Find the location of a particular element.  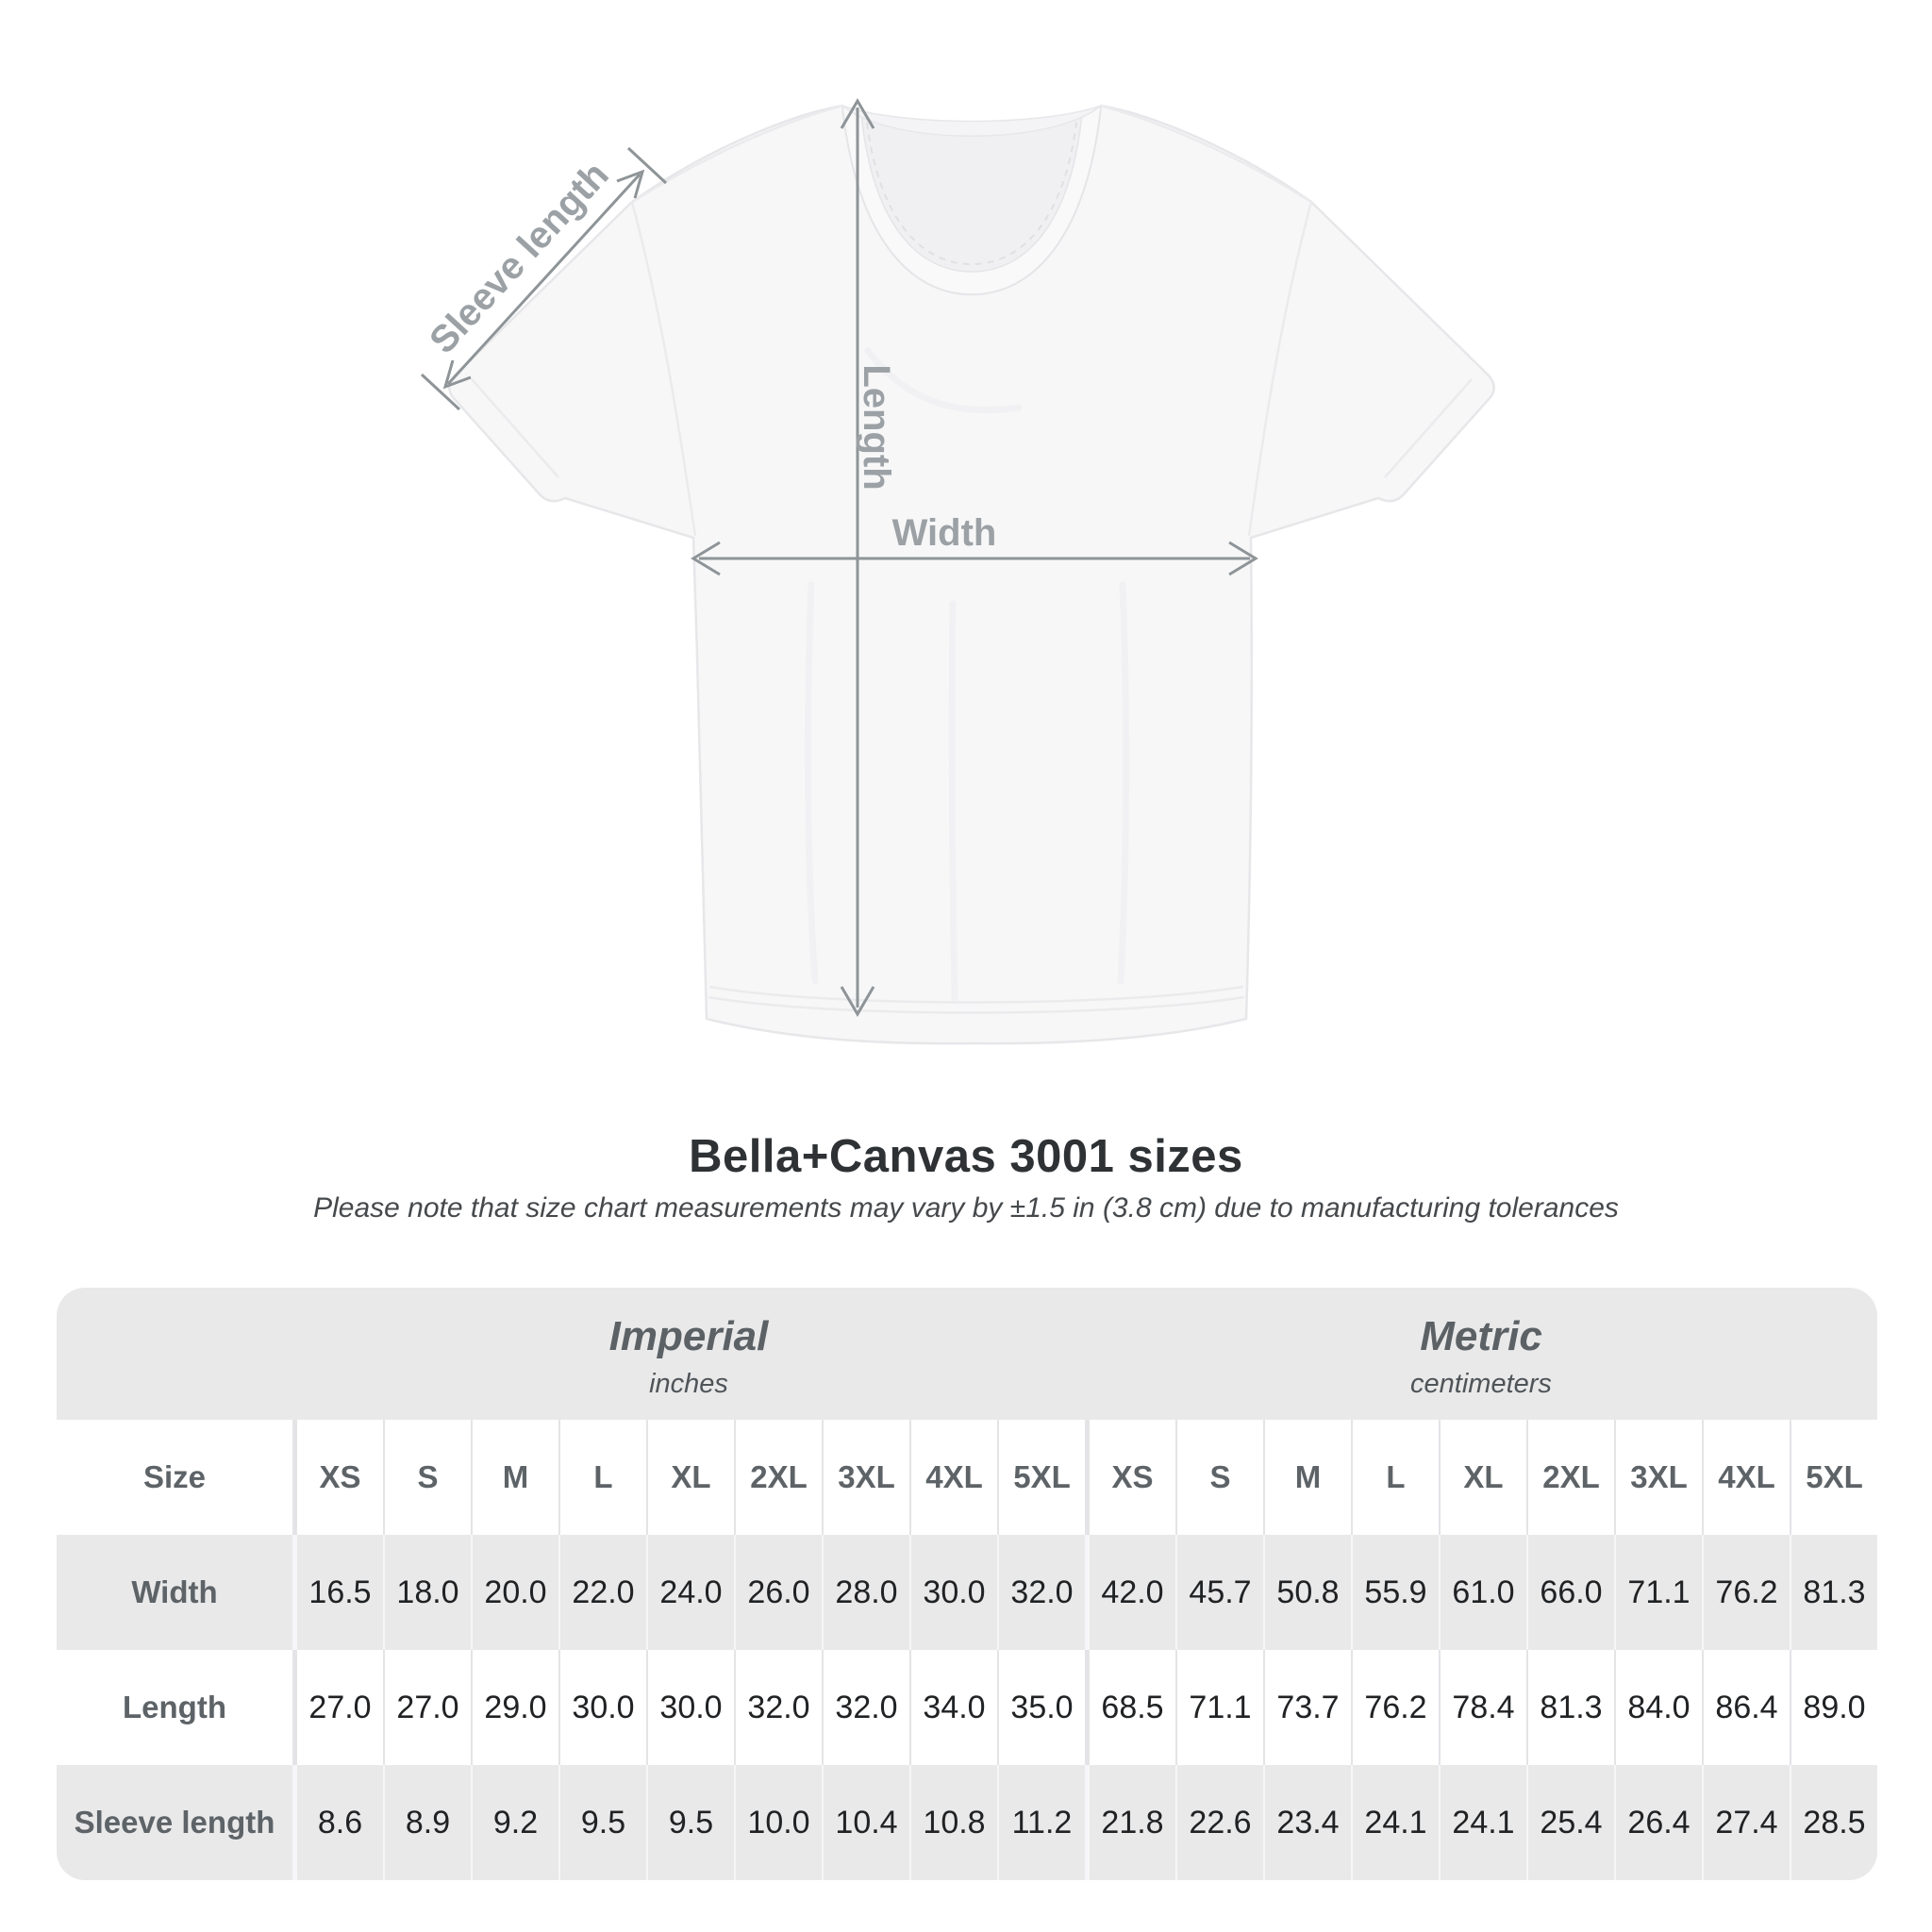

value-cell: 86.4 is located at coordinates (1746, 1708).